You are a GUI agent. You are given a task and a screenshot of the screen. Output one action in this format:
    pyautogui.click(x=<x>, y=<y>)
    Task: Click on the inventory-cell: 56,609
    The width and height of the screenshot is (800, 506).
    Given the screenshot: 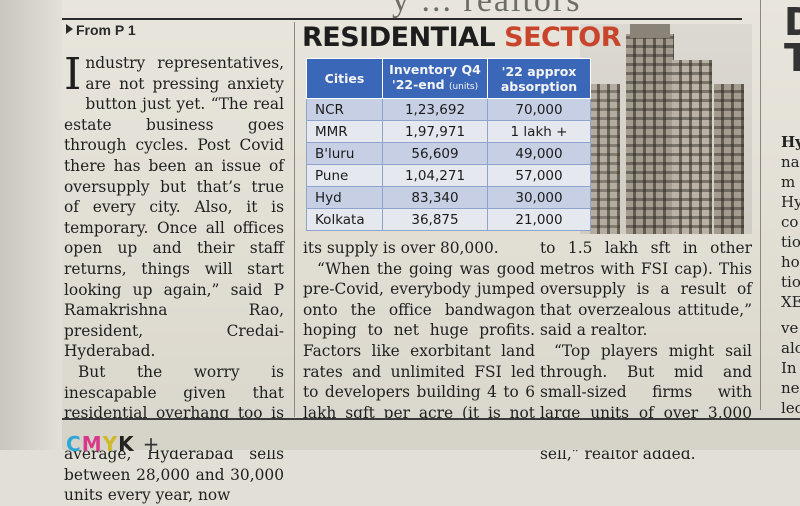 What is the action you would take?
    pyautogui.click(x=435, y=153)
    